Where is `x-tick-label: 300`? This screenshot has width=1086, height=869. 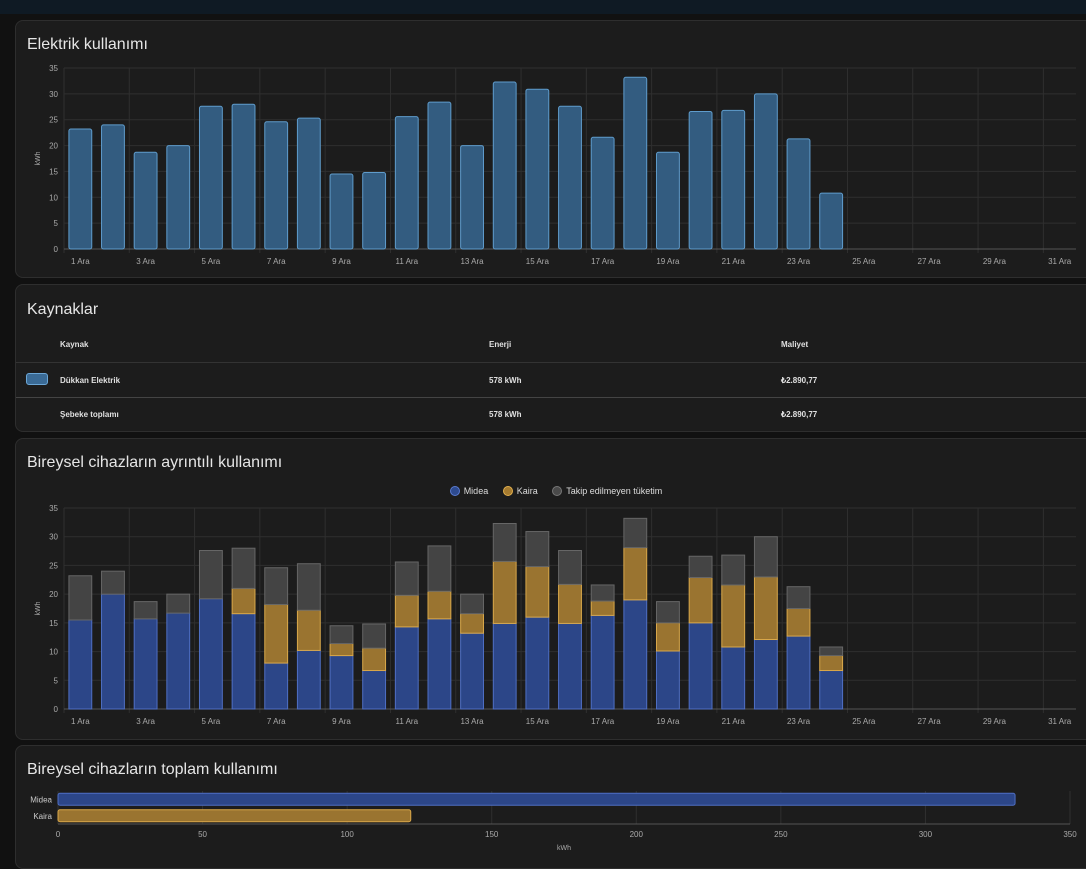
x-tick-label: 300 is located at coordinates (926, 834).